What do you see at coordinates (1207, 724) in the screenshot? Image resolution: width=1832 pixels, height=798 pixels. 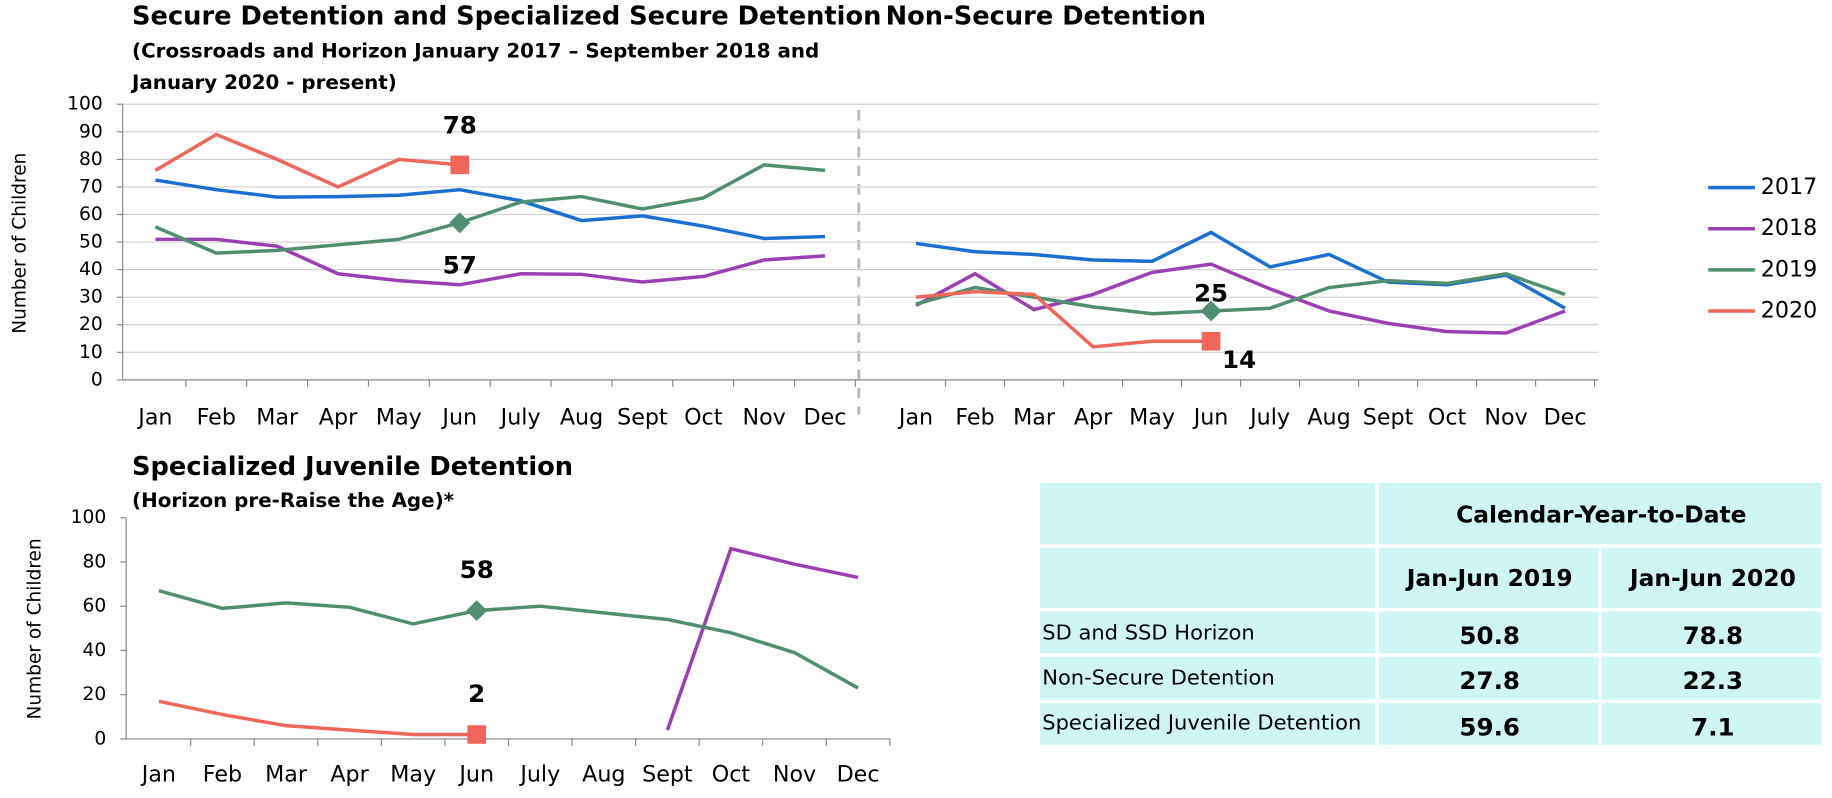 I see `row-label: Specialized Juvenile Detention` at bounding box center [1207, 724].